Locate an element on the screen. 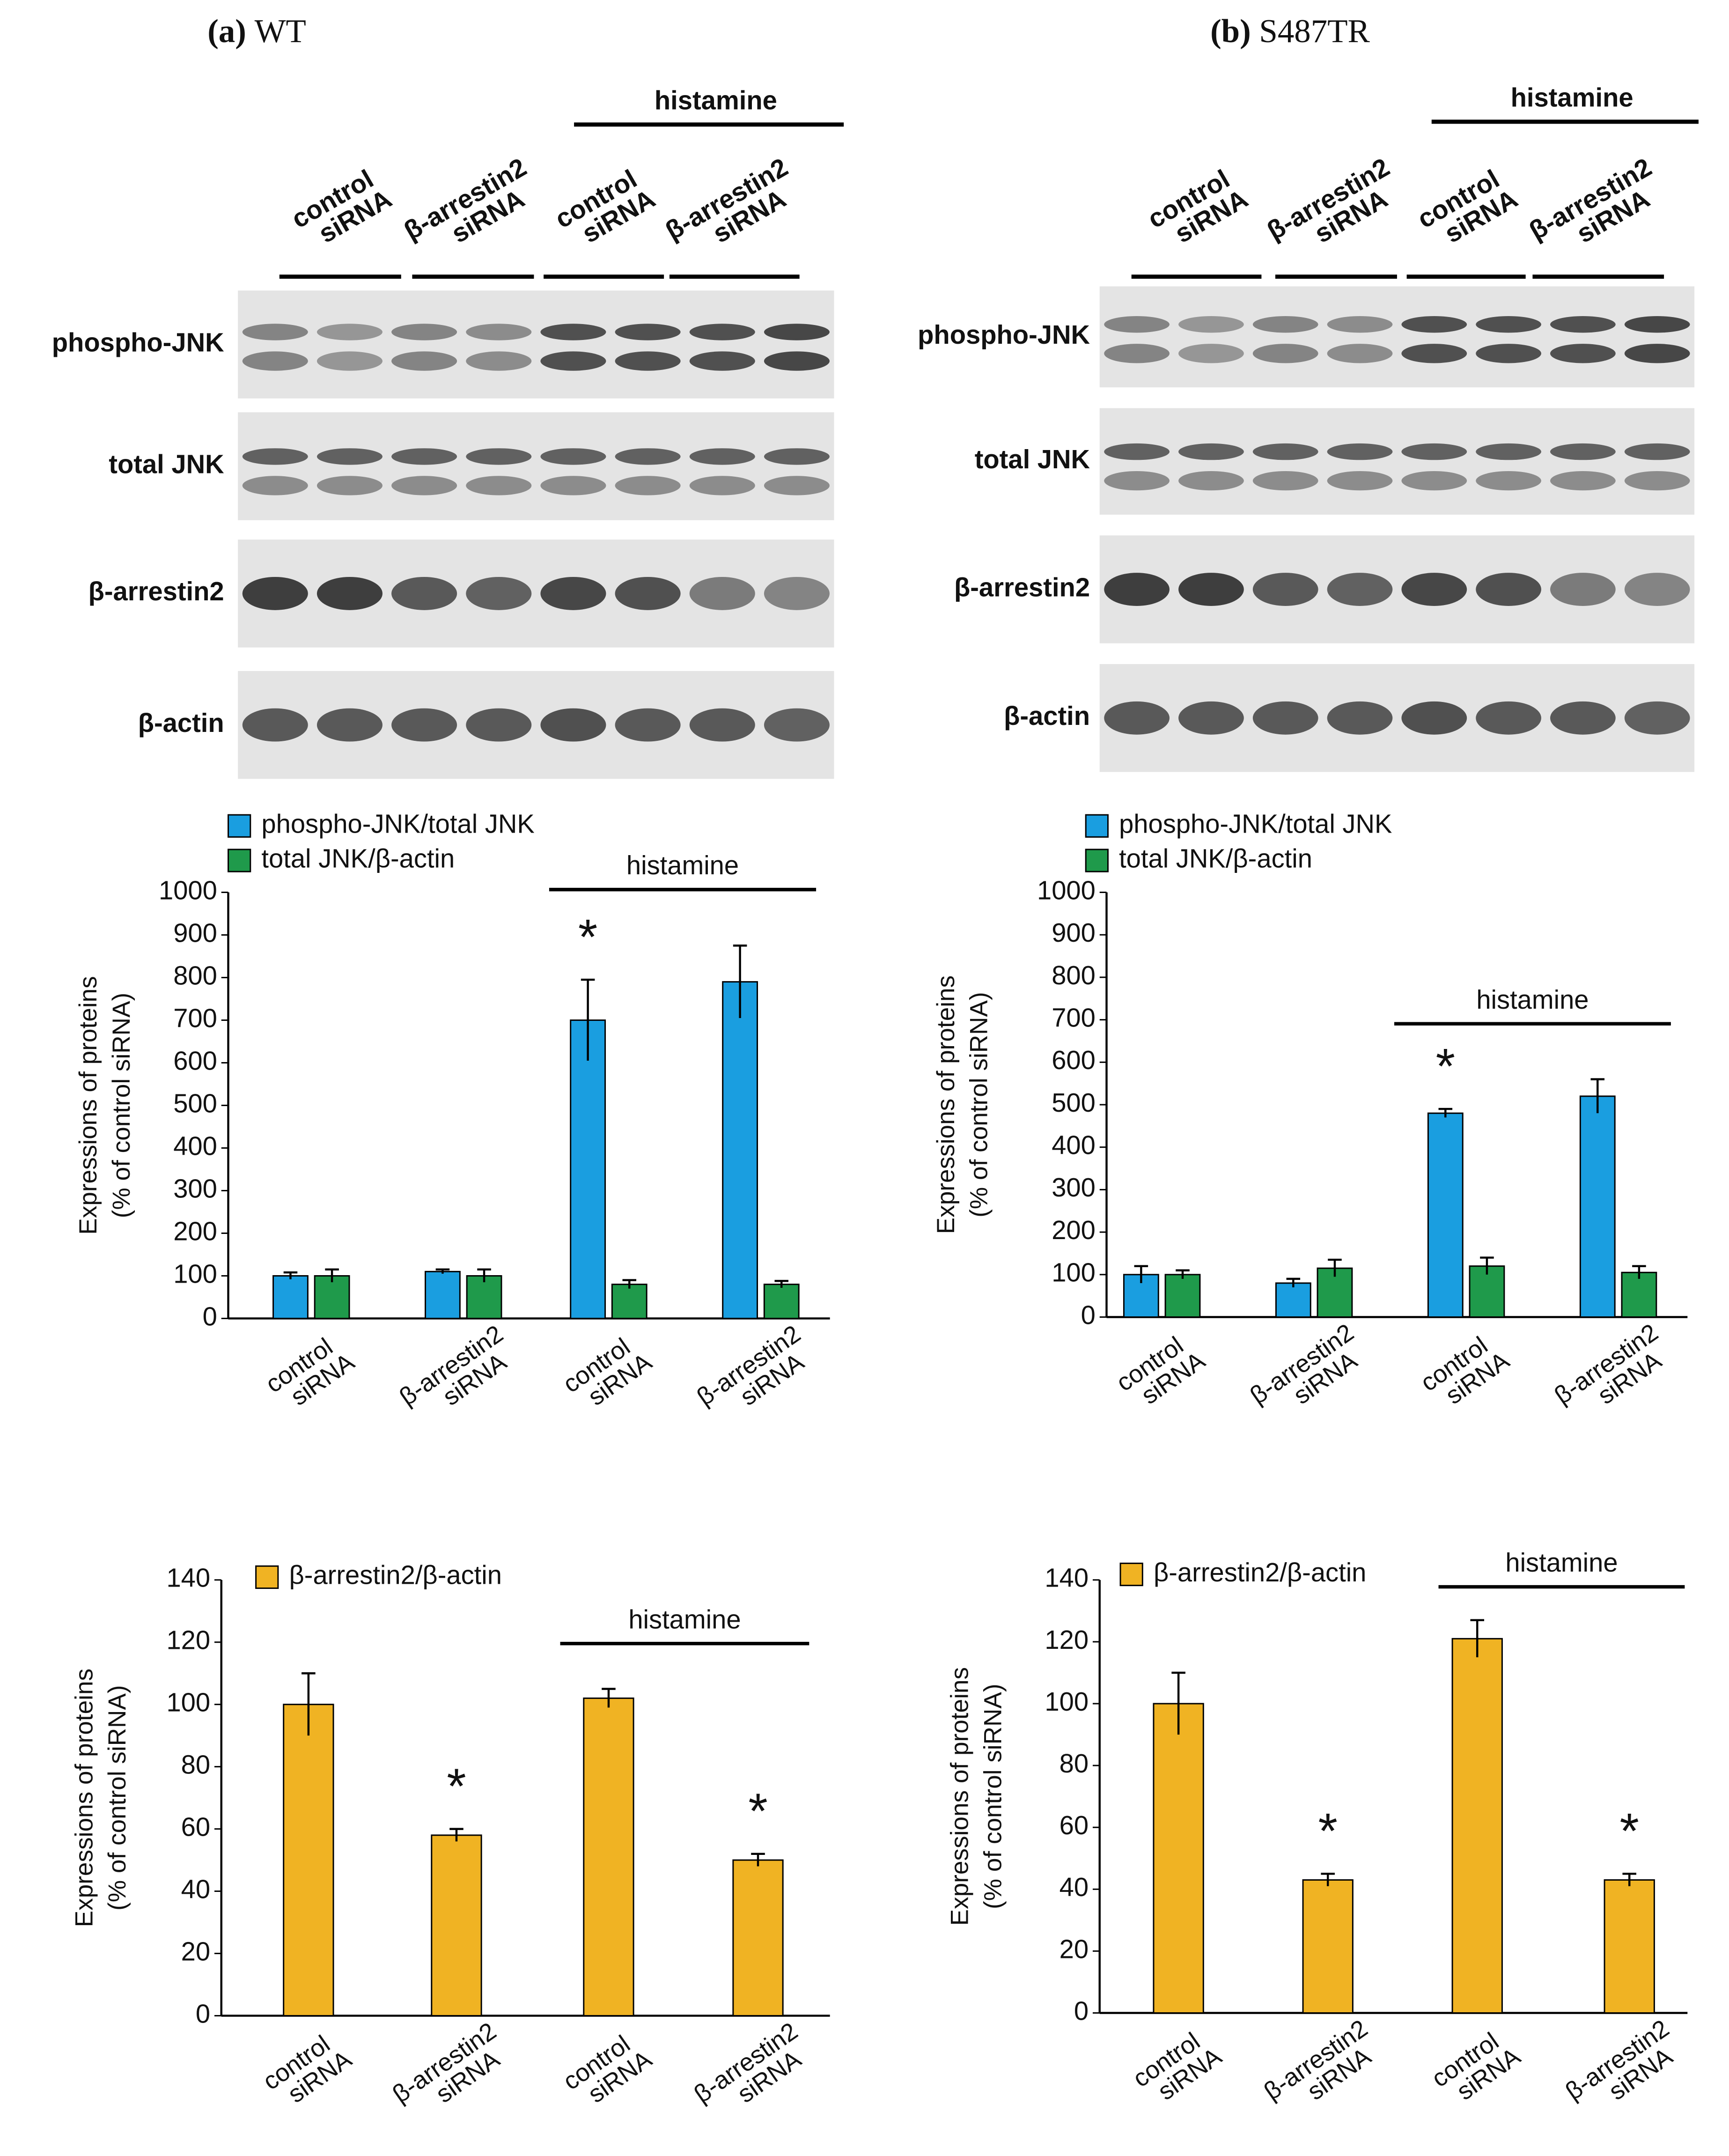  x-tick-label: controlsiRNA is located at coordinates (1178, 2067).